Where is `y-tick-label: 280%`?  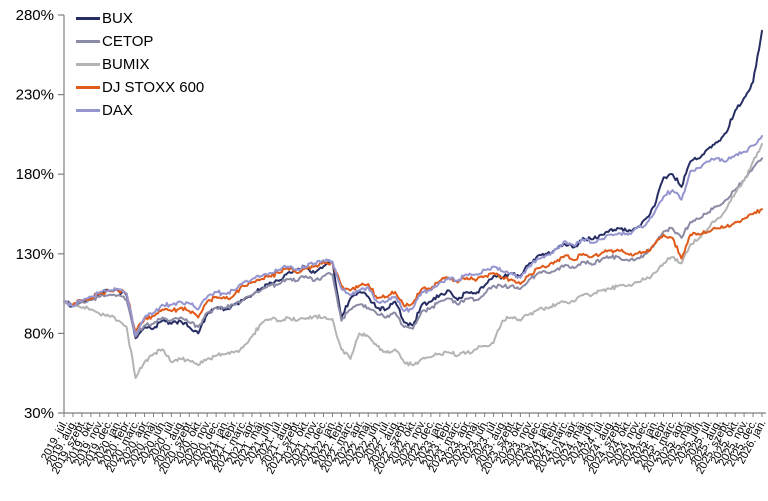 y-tick-label: 280% is located at coordinates (35, 15).